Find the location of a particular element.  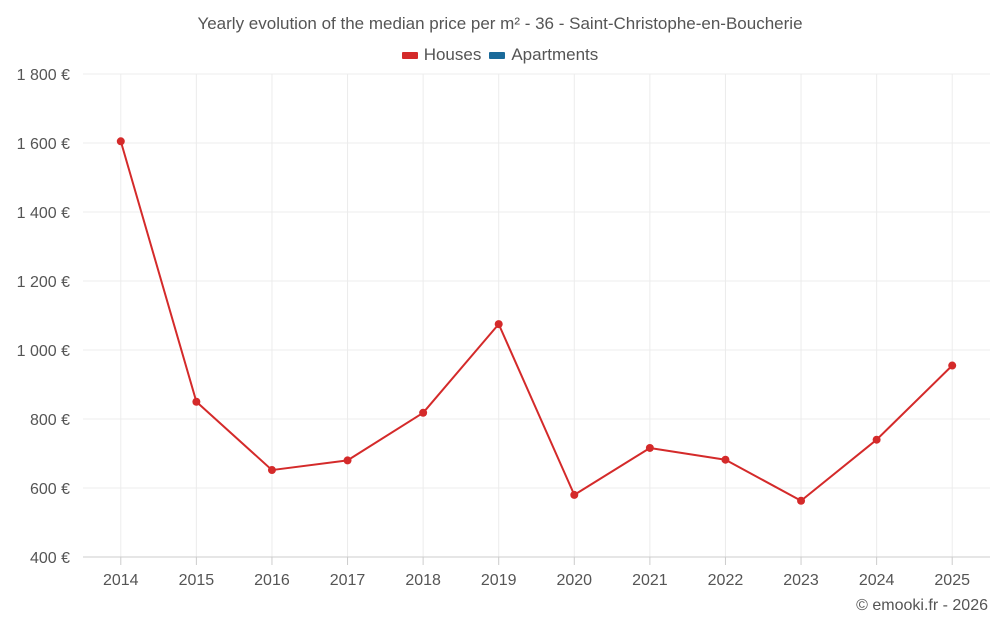

data-point-houses-2014 is located at coordinates (120, 141).